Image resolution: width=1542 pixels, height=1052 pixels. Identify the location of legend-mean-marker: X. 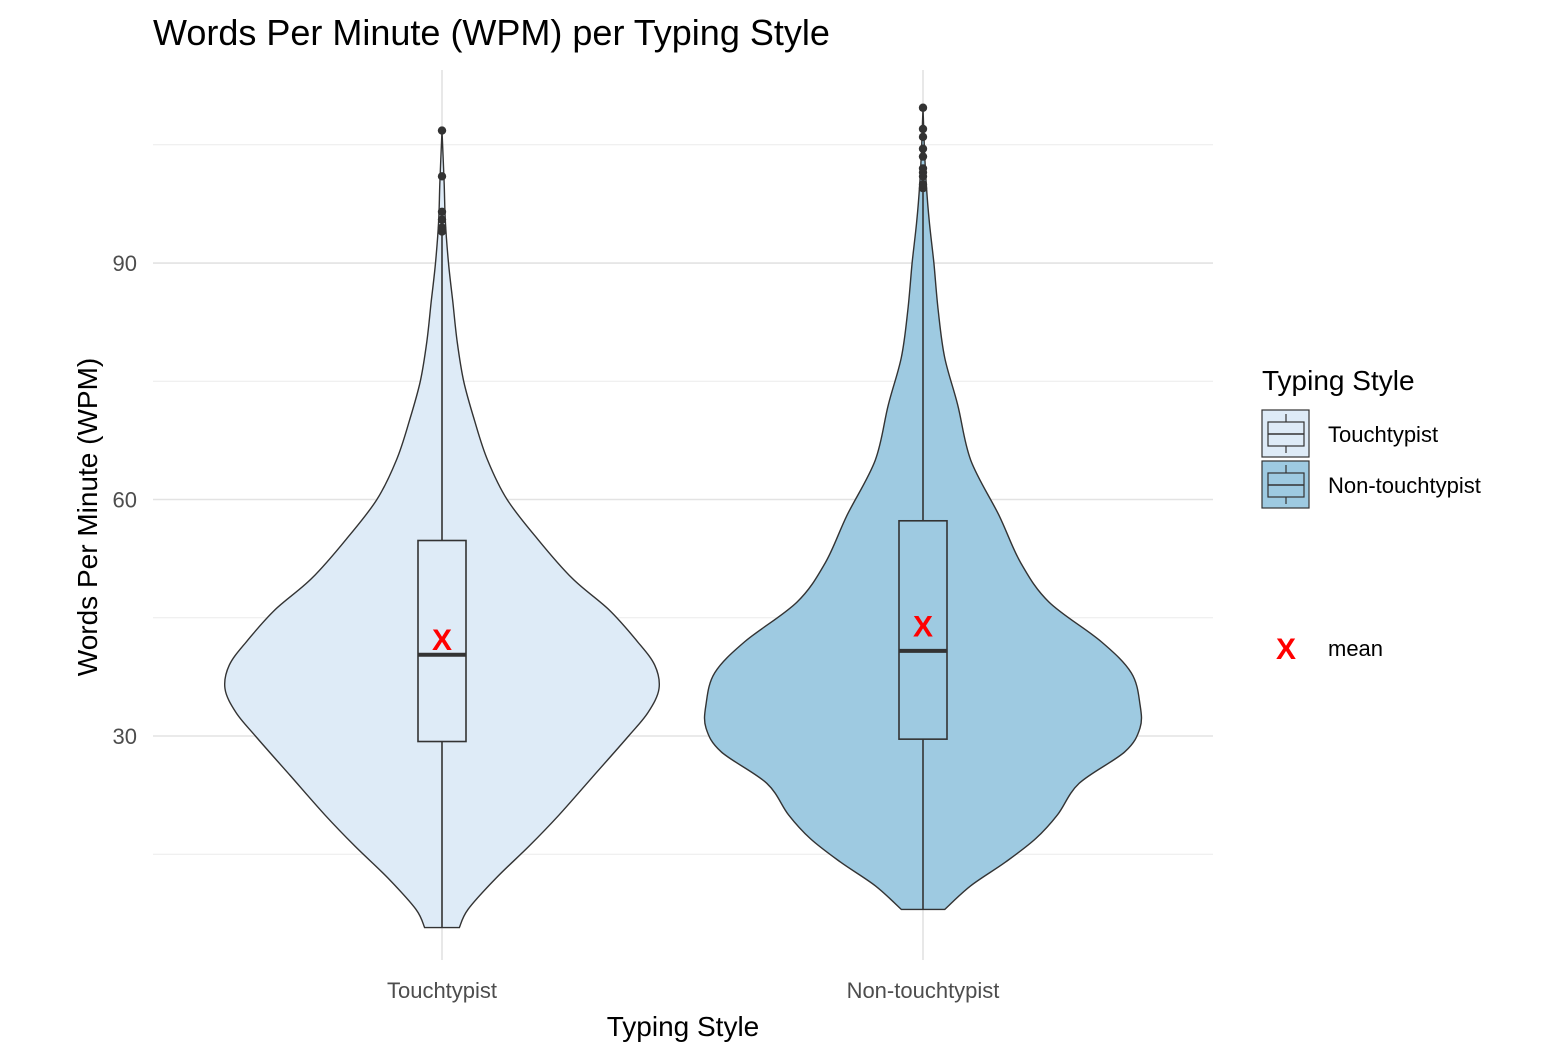
(1286, 649).